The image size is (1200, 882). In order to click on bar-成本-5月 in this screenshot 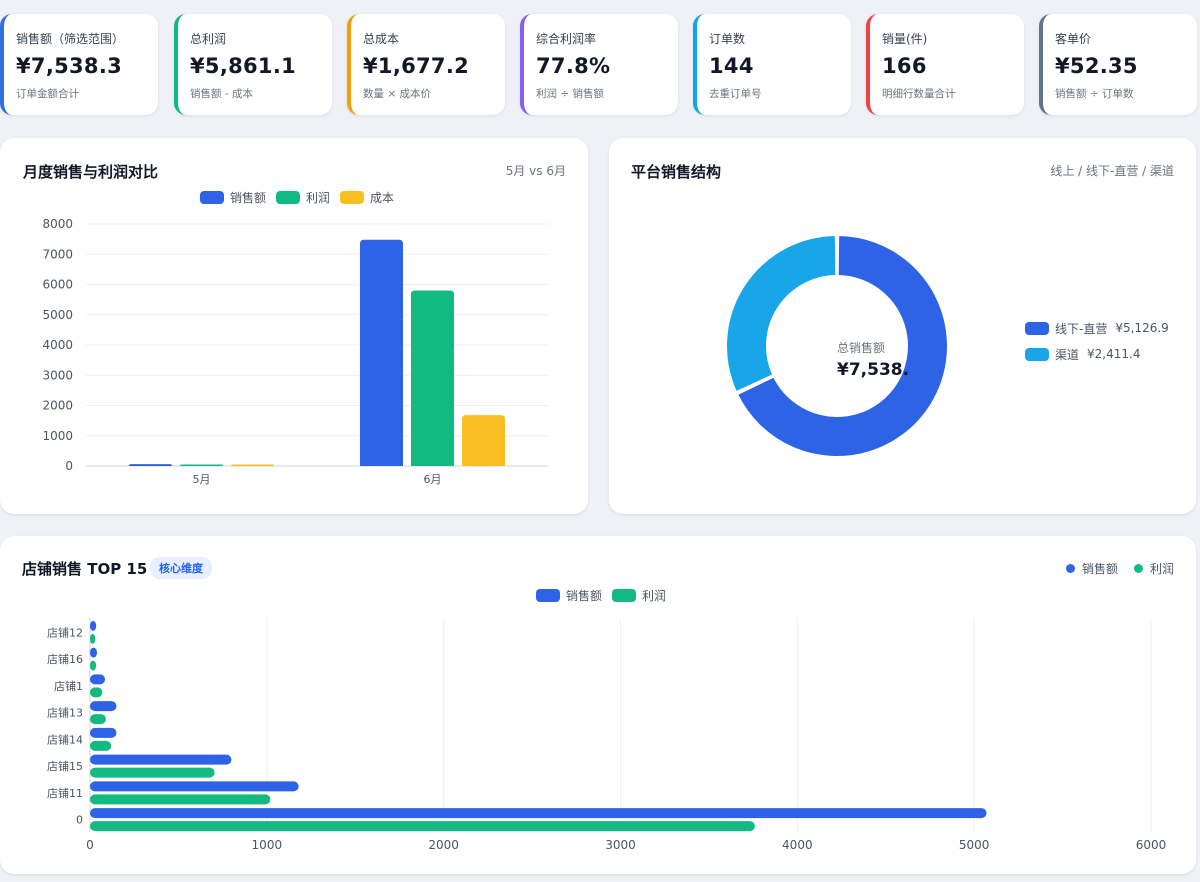, I will do `click(252, 465)`.